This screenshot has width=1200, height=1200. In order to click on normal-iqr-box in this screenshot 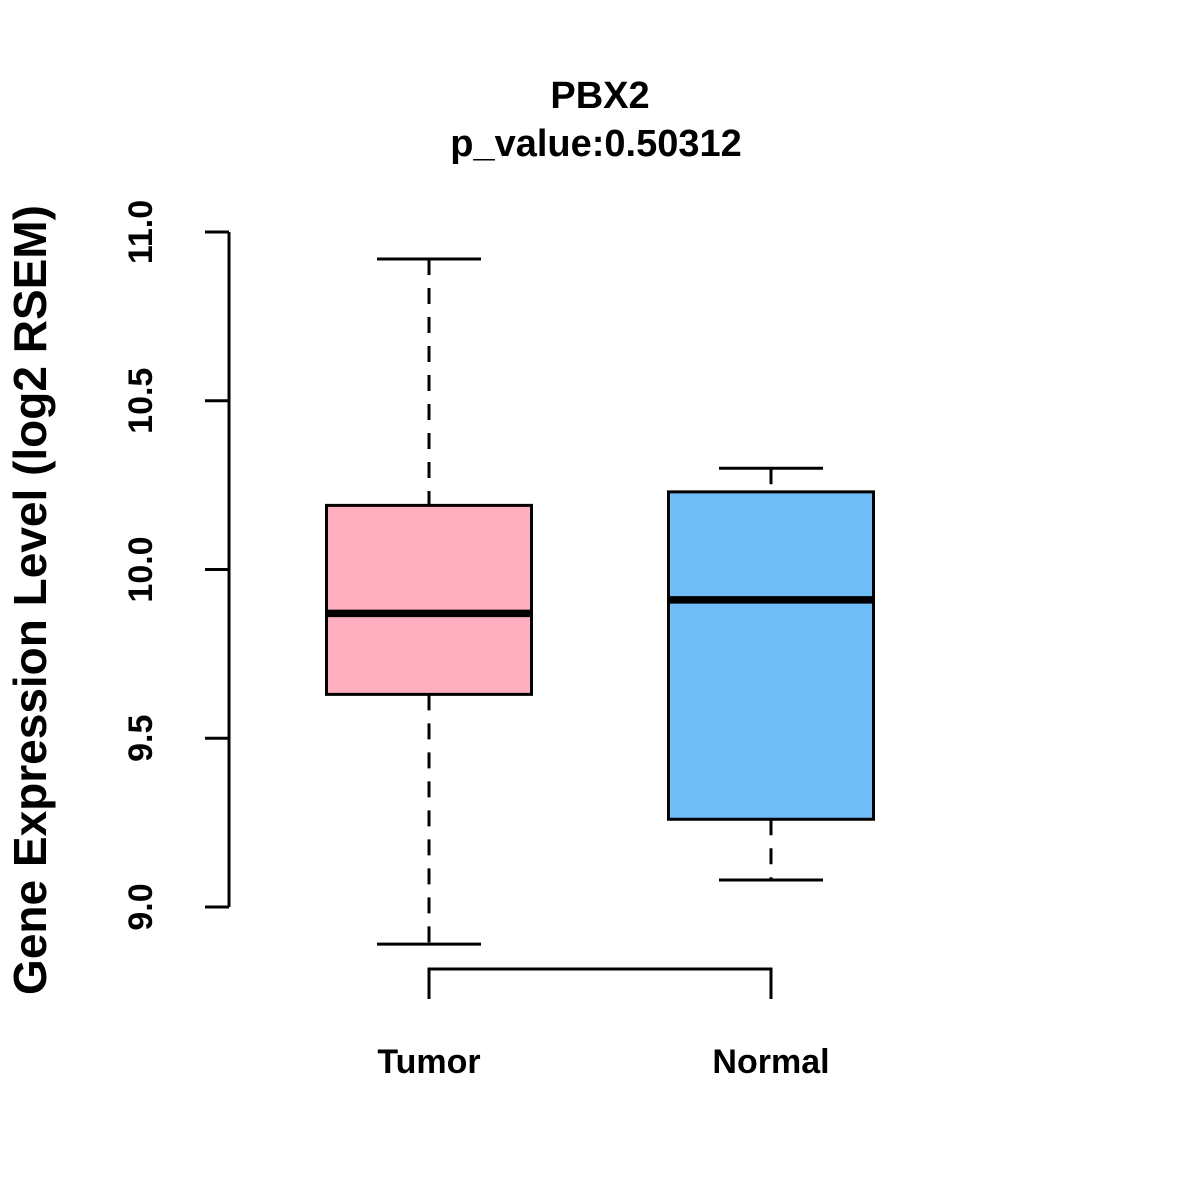, I will do `click(771, 655)`.